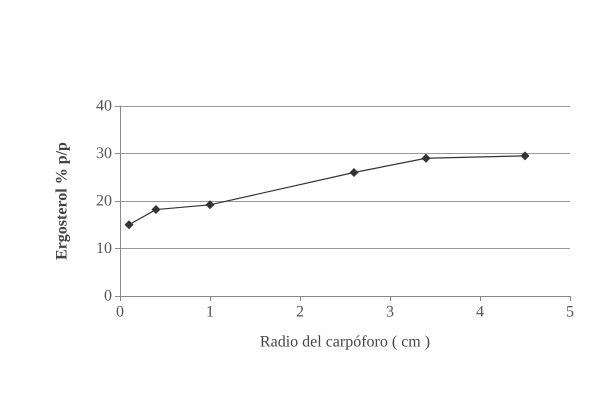 Image resolution: width=607 pixels, height=416 pixels. I want to click on x-tick-label: 0, so click(120, 312).